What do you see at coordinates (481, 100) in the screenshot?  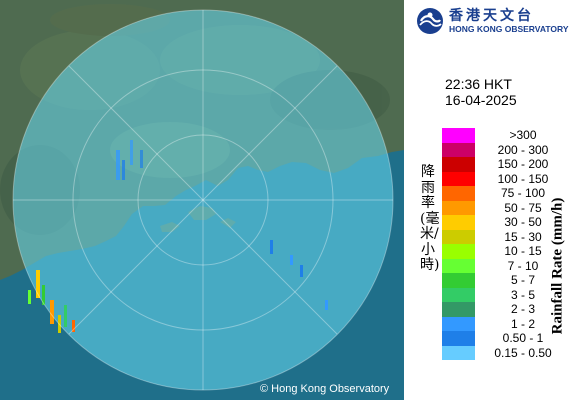 I see `observation-date: 16-04-2025` at bounding box center [481, 100].